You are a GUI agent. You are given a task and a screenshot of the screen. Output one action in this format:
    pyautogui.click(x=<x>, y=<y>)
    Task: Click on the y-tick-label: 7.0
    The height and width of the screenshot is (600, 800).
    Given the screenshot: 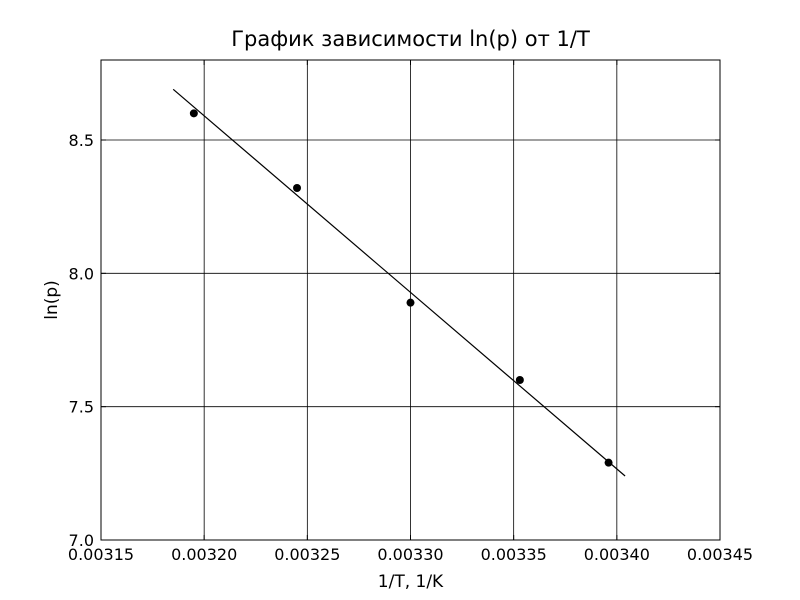 What is the action you would take?
    pyautogui.click(x=81, y=540)
    